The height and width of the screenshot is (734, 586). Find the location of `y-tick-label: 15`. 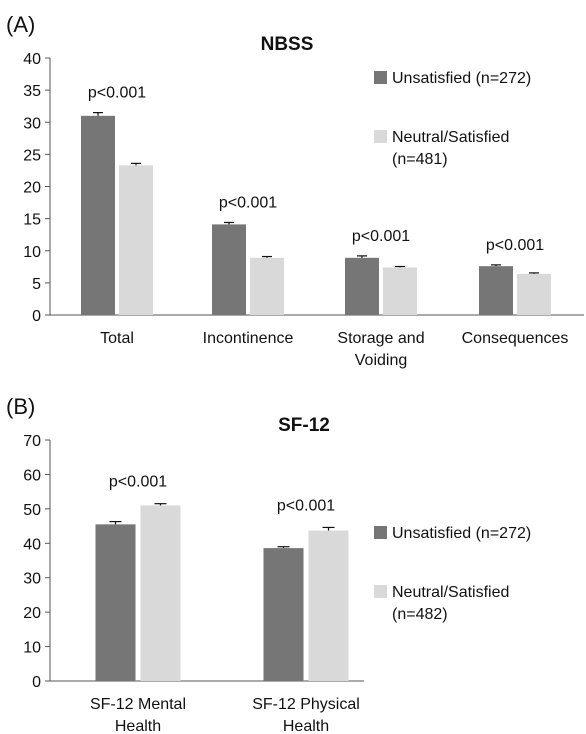

y-tick-label: 15 is located at coordinates (32, 220).